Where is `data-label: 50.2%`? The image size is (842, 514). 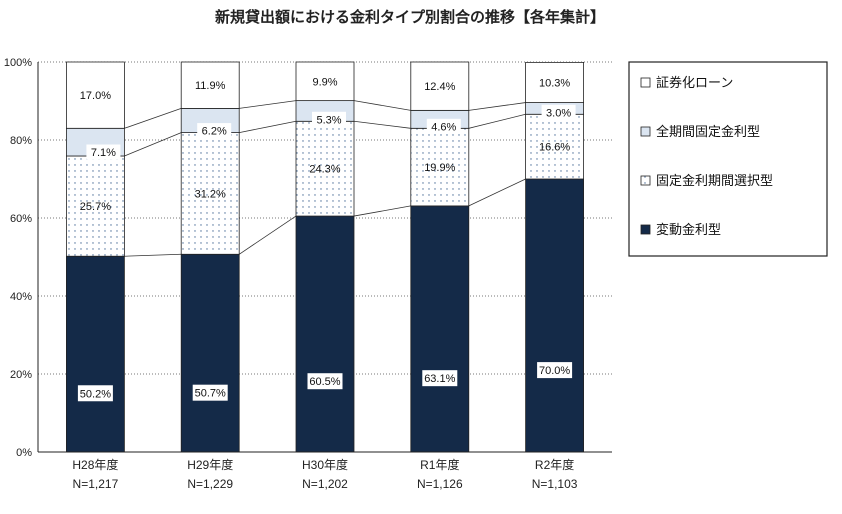
data-label: 50.2% is located at coordinates (95, 394).